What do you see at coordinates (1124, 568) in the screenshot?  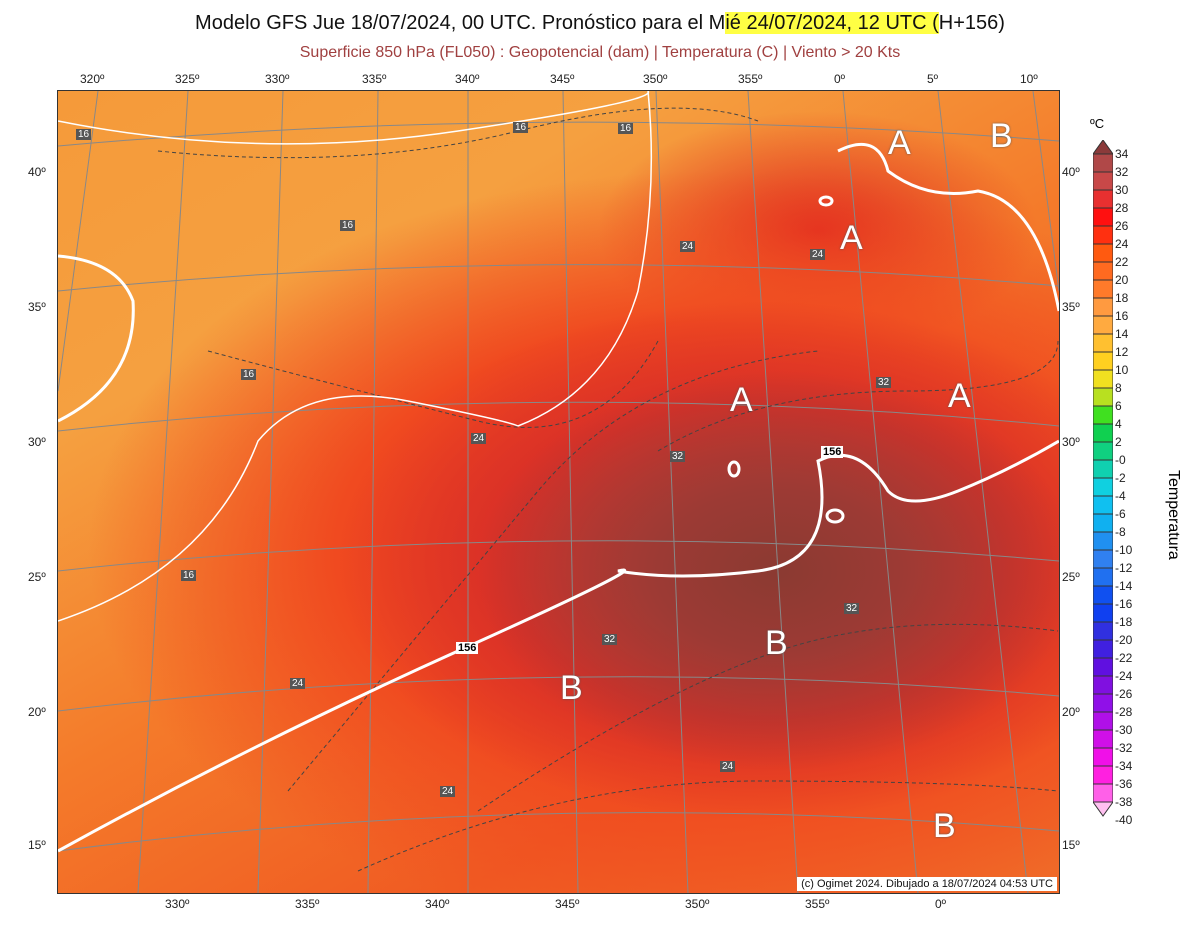 I see `colorbar-label: -12` at bounding box center [1124, 568].